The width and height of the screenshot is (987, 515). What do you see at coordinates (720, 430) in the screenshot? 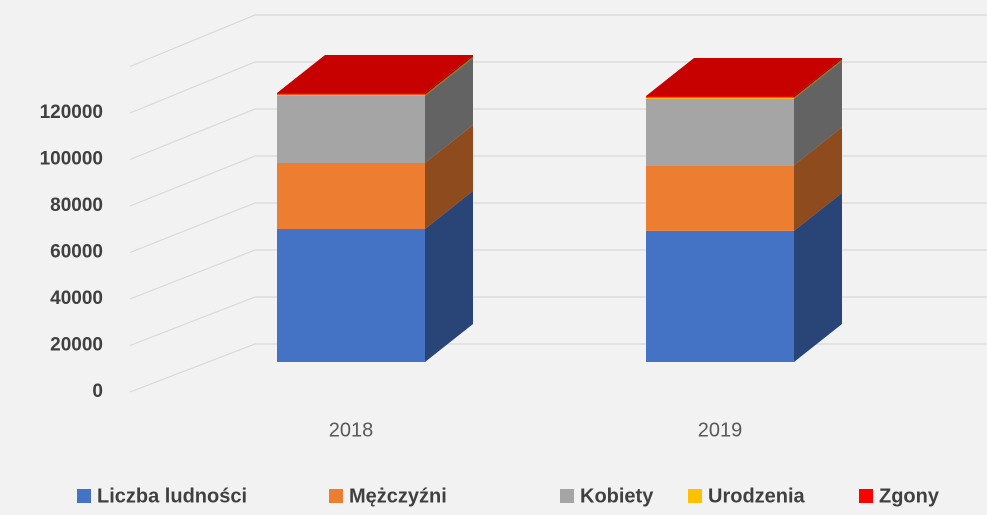
I see `x-tick-label: 2019` at bounding box center [720, 430].